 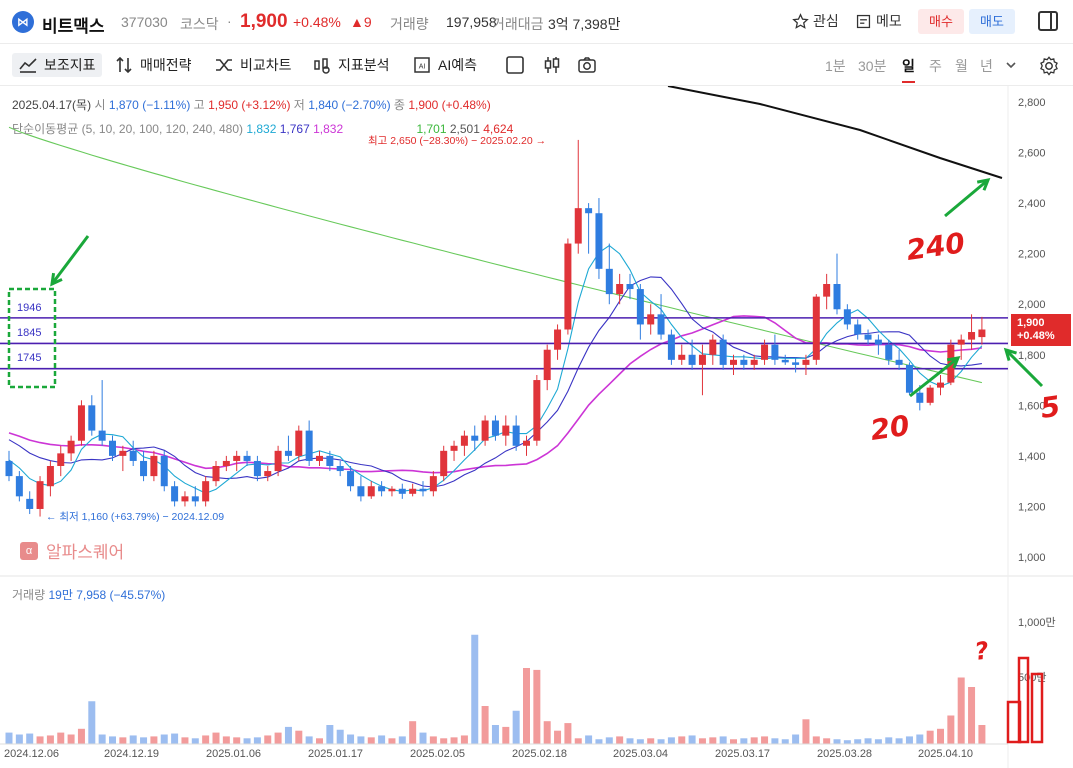 I want to click on analysis-label: 지표분석, so click(x=364, y=65).